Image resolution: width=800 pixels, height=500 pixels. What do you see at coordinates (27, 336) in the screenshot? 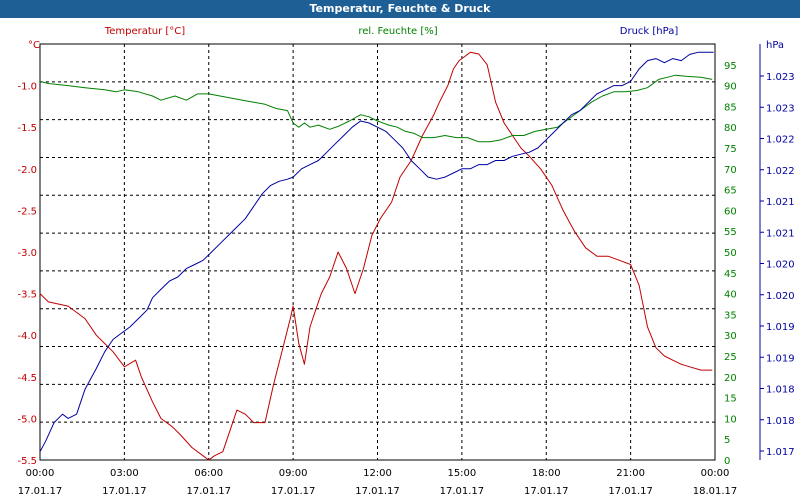
I see `temperature-tick-label: -4.0` at bounding box center [27, 336].